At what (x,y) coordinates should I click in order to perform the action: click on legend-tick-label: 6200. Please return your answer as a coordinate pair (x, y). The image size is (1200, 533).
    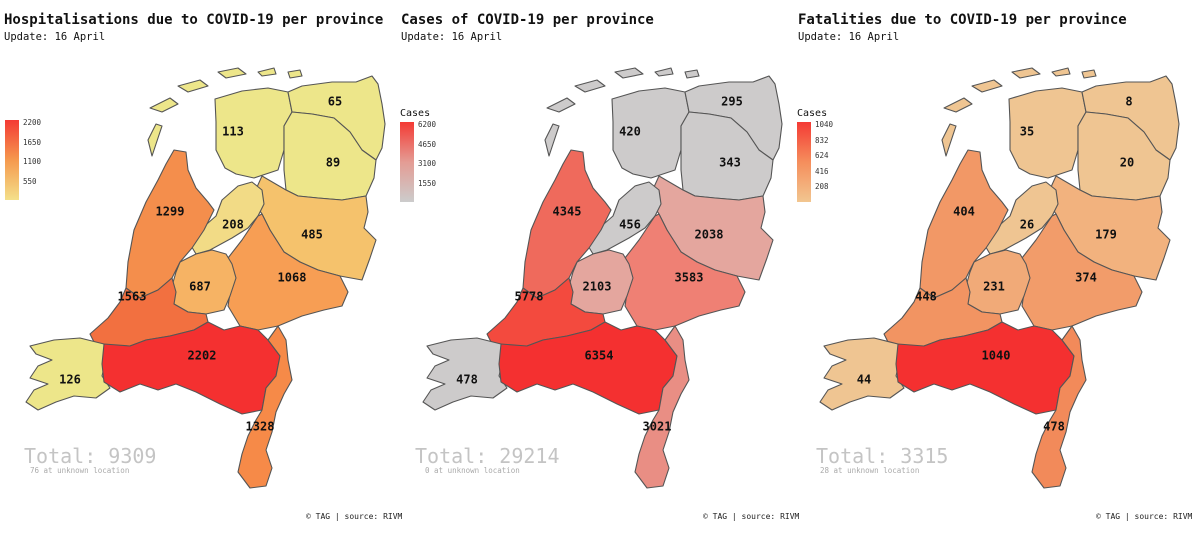
    Looking at the image, I should click on (427, 124).